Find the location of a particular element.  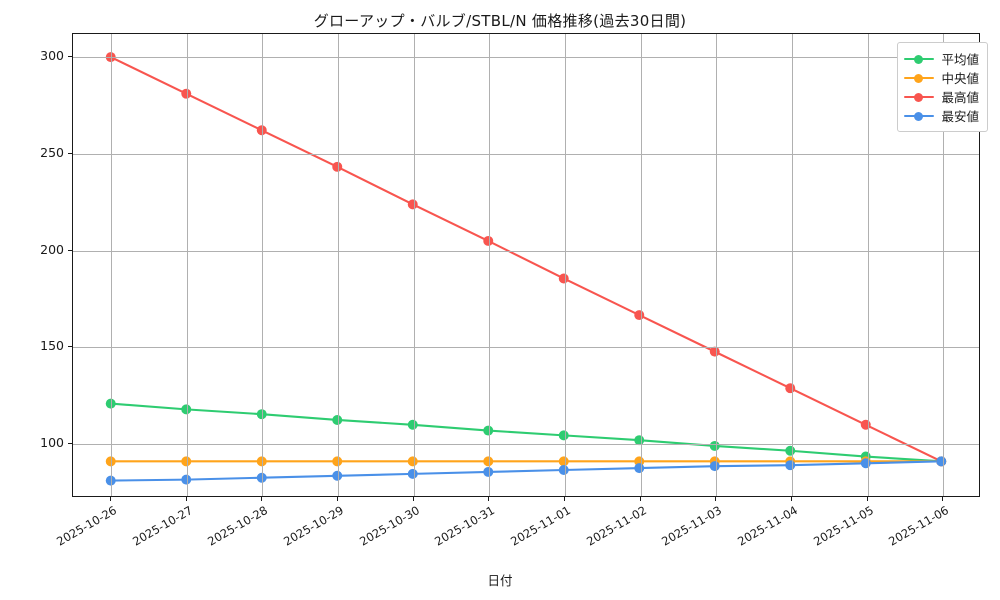

x-tick-label: 2025-11-01 is located at coordinates (540, 526).